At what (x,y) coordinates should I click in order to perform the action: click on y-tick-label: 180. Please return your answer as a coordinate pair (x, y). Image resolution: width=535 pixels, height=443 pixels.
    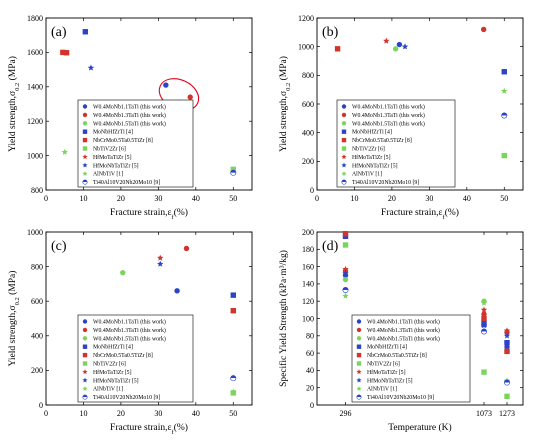
    Looking at the image, I should click on (308, 249).